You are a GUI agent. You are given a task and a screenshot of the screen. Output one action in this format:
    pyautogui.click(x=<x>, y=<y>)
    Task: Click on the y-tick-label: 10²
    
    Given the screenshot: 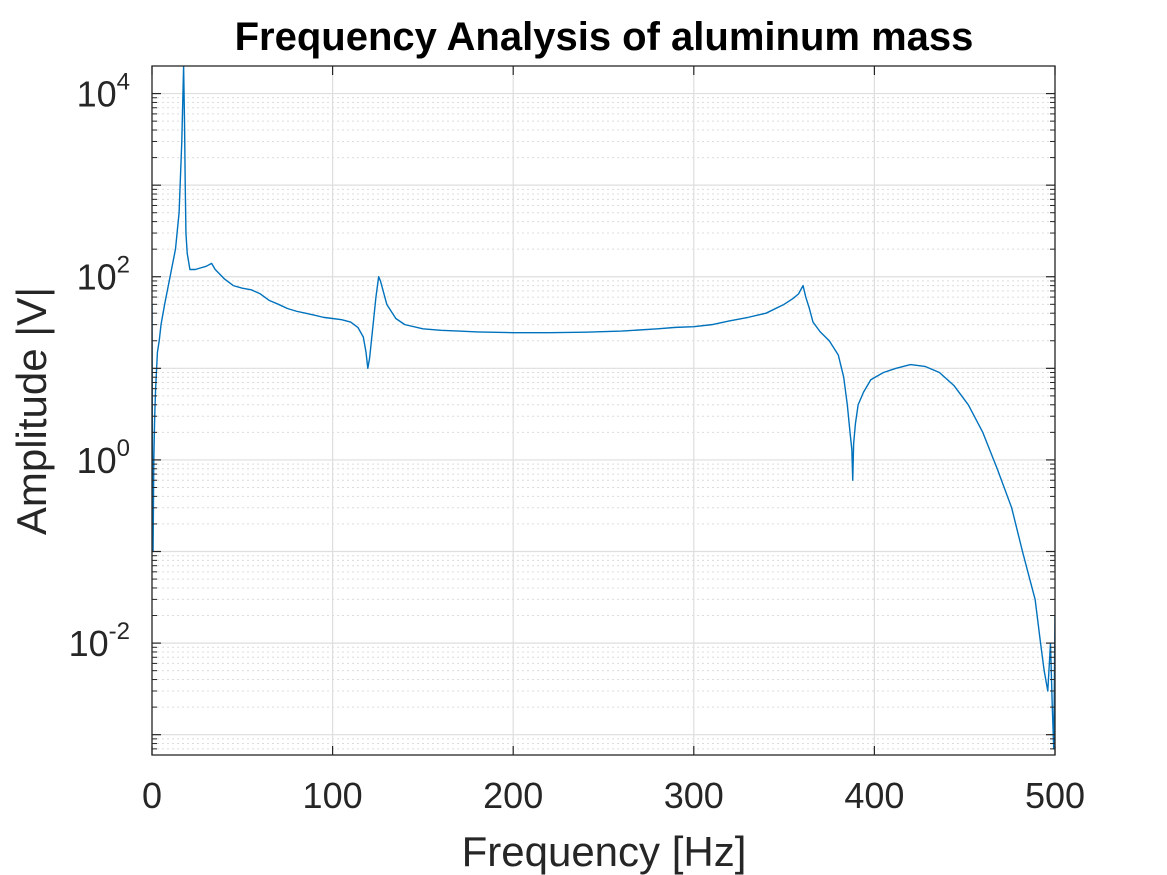 What is the action you would take?
    pyautogui.click(x=103, y=275)
    